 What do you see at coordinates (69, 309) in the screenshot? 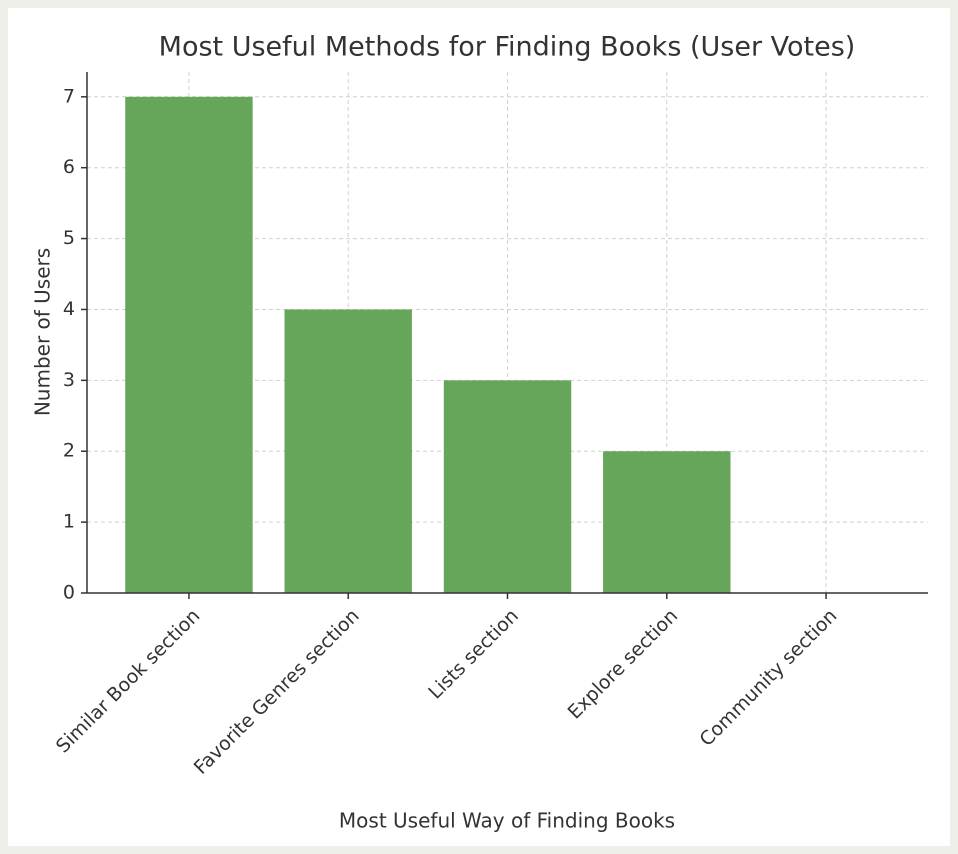
I see `y-tick-label: 4` at bounding box center [69, 309].